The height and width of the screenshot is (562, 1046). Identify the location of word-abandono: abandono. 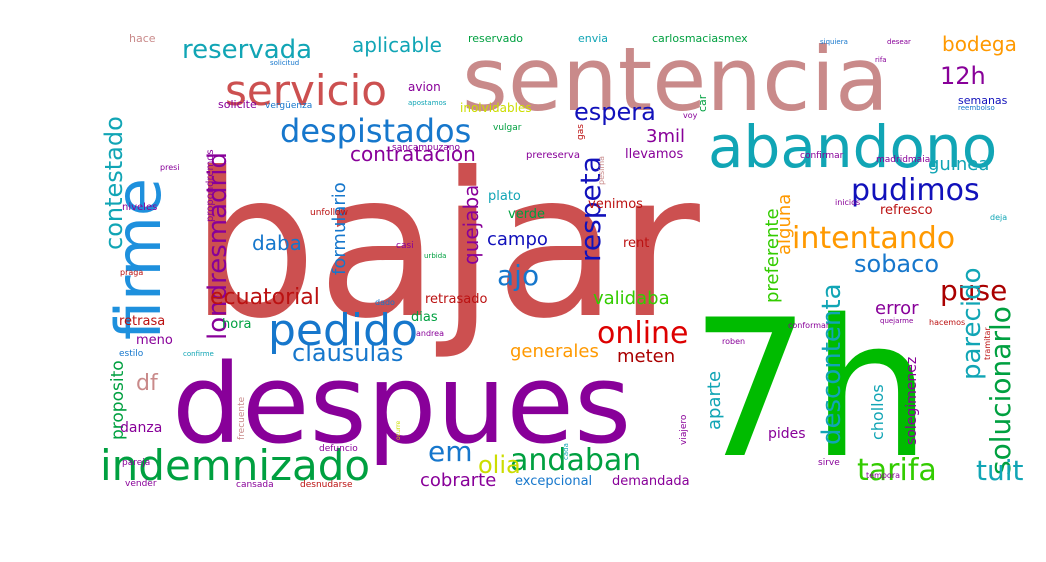
(852, 147).